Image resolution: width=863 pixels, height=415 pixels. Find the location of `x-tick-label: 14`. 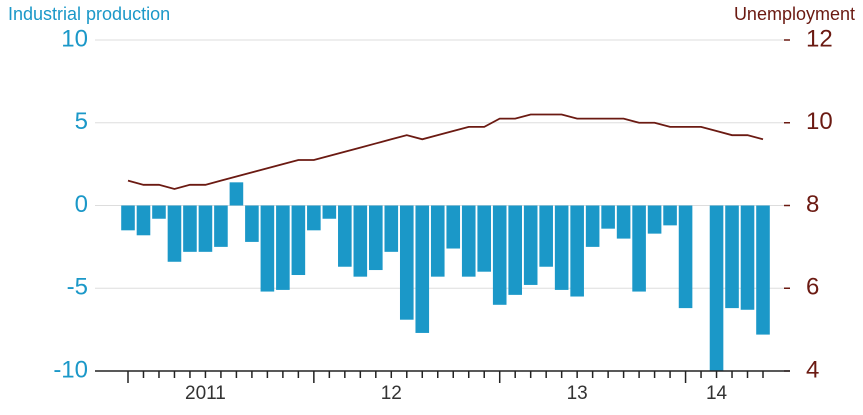

x-tick-label: 14 is located at coordinates (717, 393).